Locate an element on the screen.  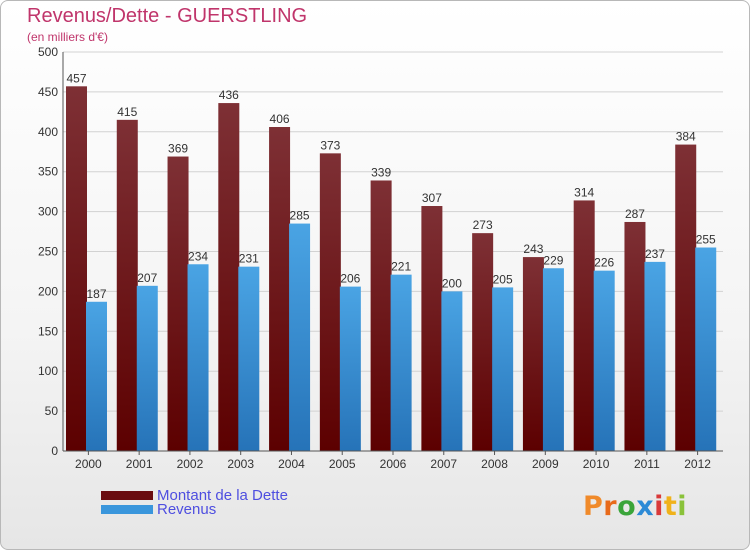
bar-revenue-2006 is located at coordinates (401, 362).